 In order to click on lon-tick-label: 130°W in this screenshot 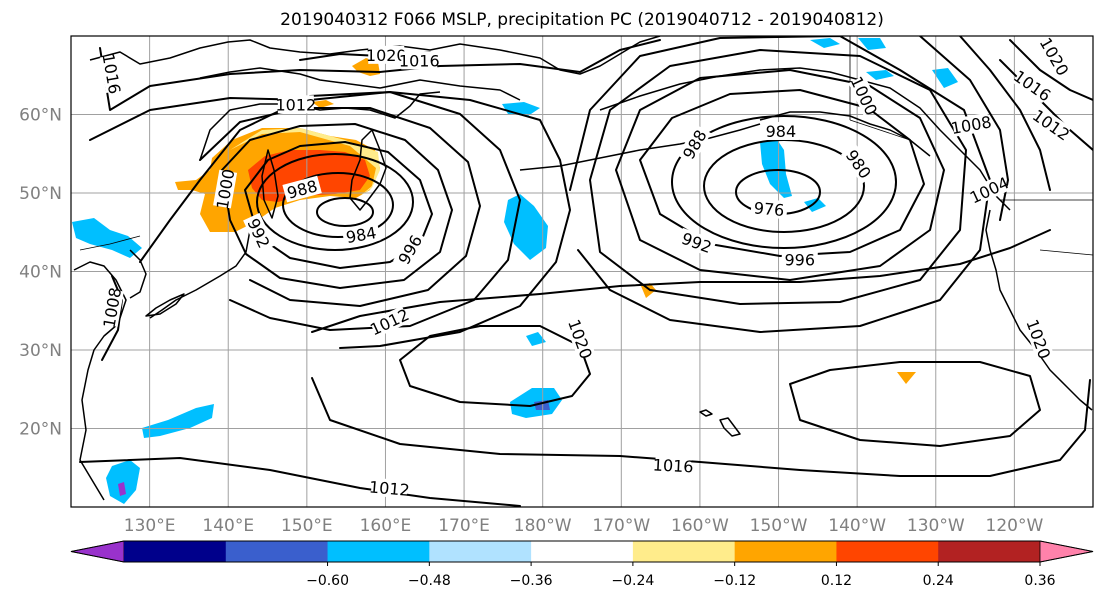, I will do `click(936, 526)`.